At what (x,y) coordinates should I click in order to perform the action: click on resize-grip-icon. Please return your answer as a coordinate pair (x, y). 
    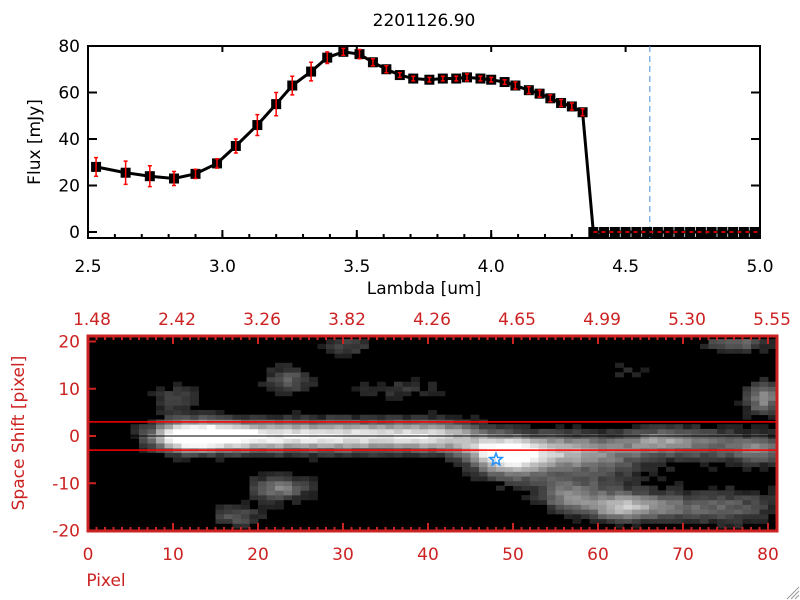
    Looking at the image, I should click on (793, 593).